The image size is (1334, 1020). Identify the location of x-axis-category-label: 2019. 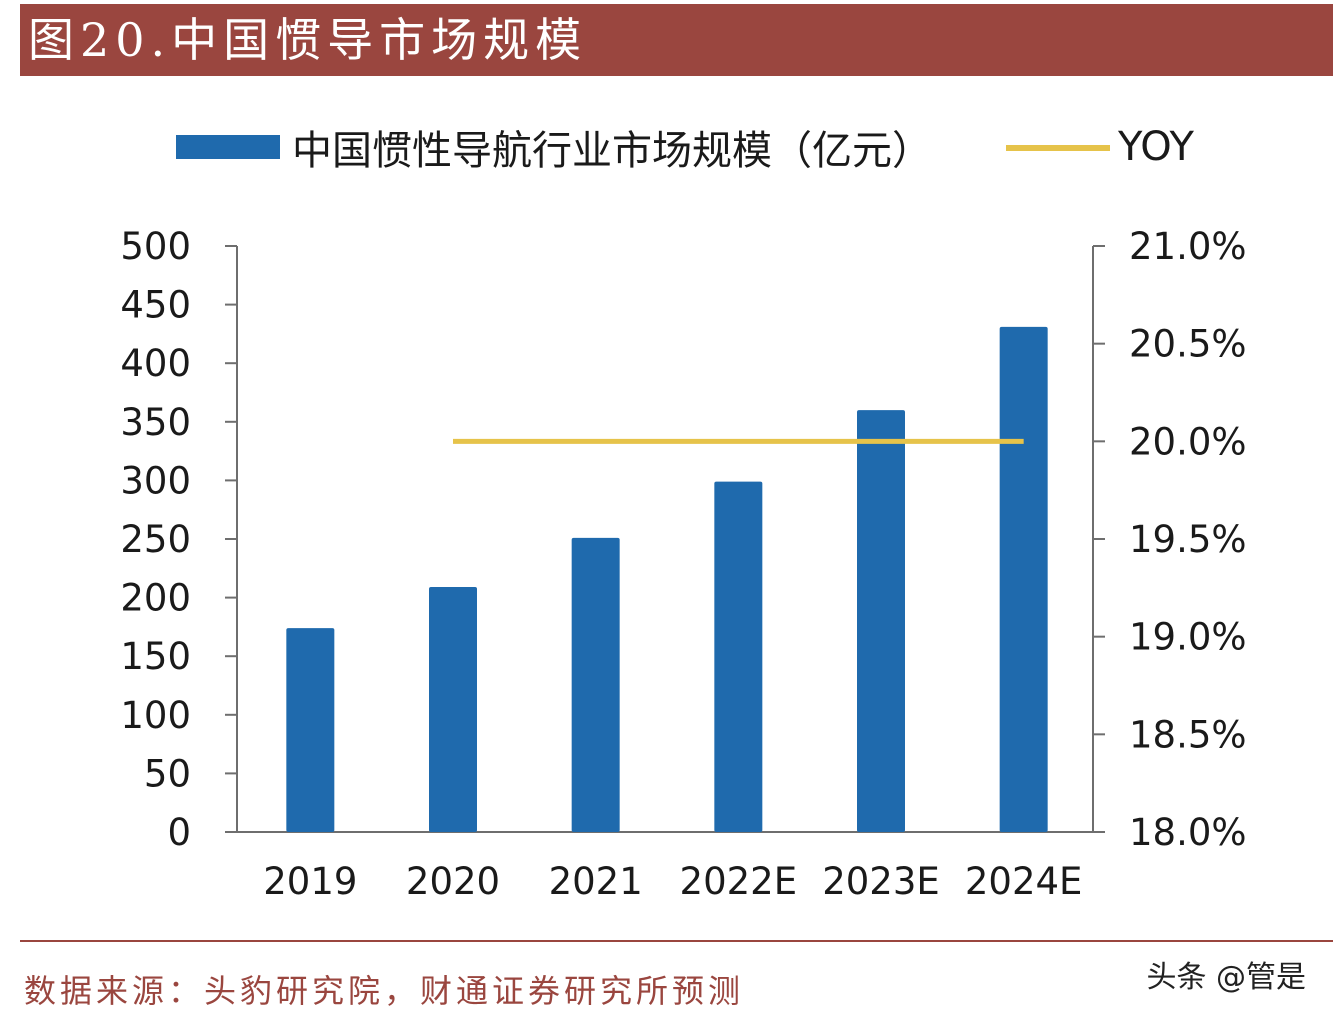
(310, 881).